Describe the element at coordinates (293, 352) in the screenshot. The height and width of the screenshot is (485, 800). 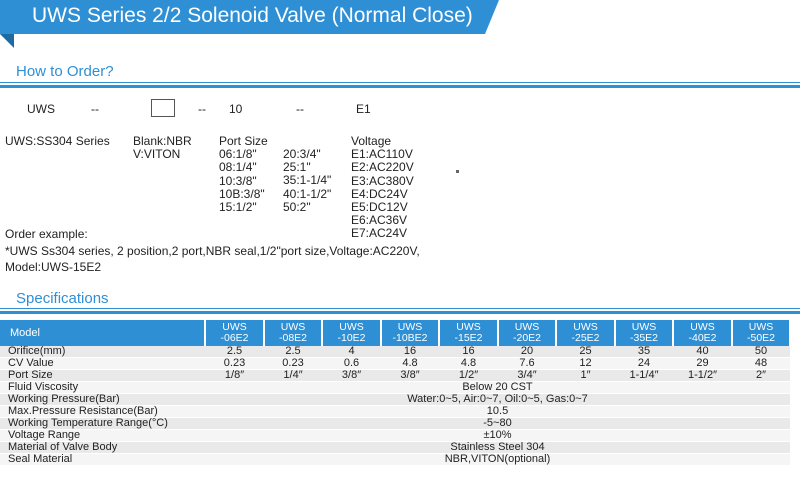
I see `row-value: 2.5` at that location.